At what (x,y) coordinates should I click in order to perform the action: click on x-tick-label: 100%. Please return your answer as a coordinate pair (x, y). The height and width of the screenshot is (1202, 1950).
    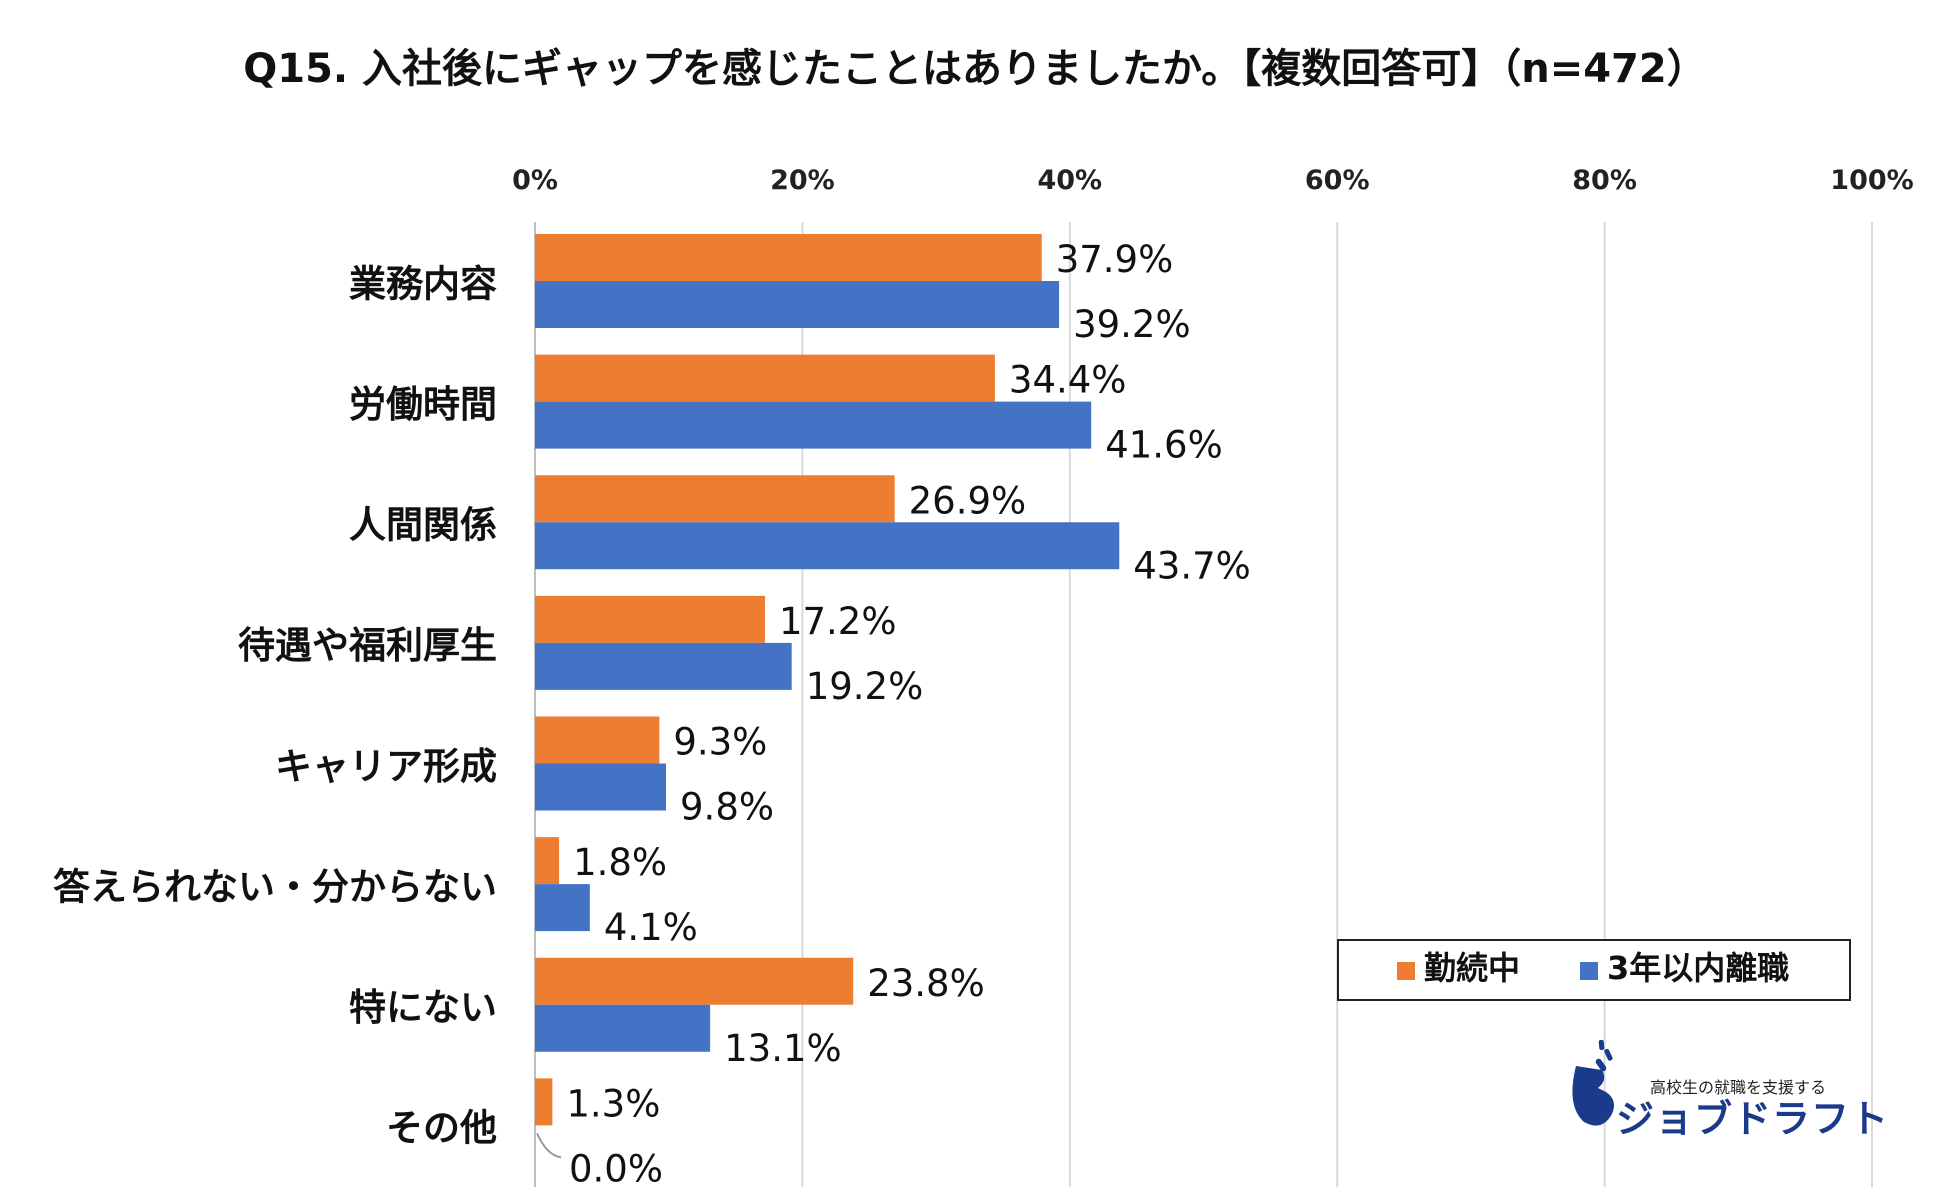
    Looking at the image, I should click on (1871, 180).